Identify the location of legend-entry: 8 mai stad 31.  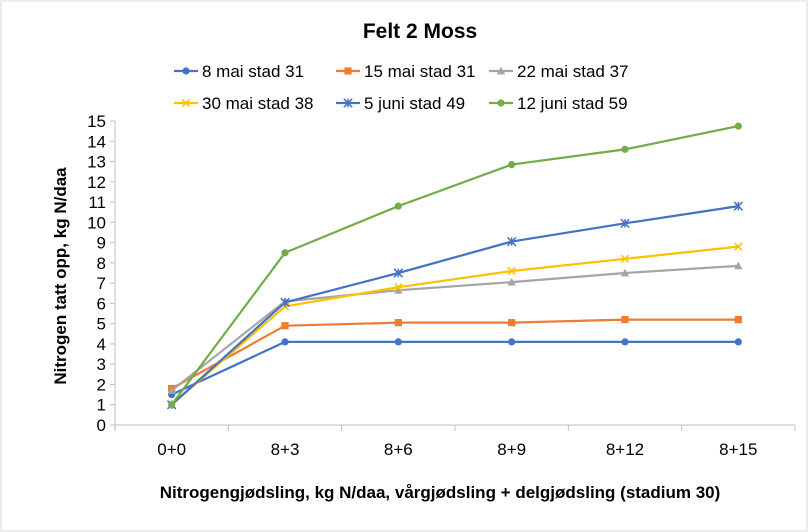
(239, 71).